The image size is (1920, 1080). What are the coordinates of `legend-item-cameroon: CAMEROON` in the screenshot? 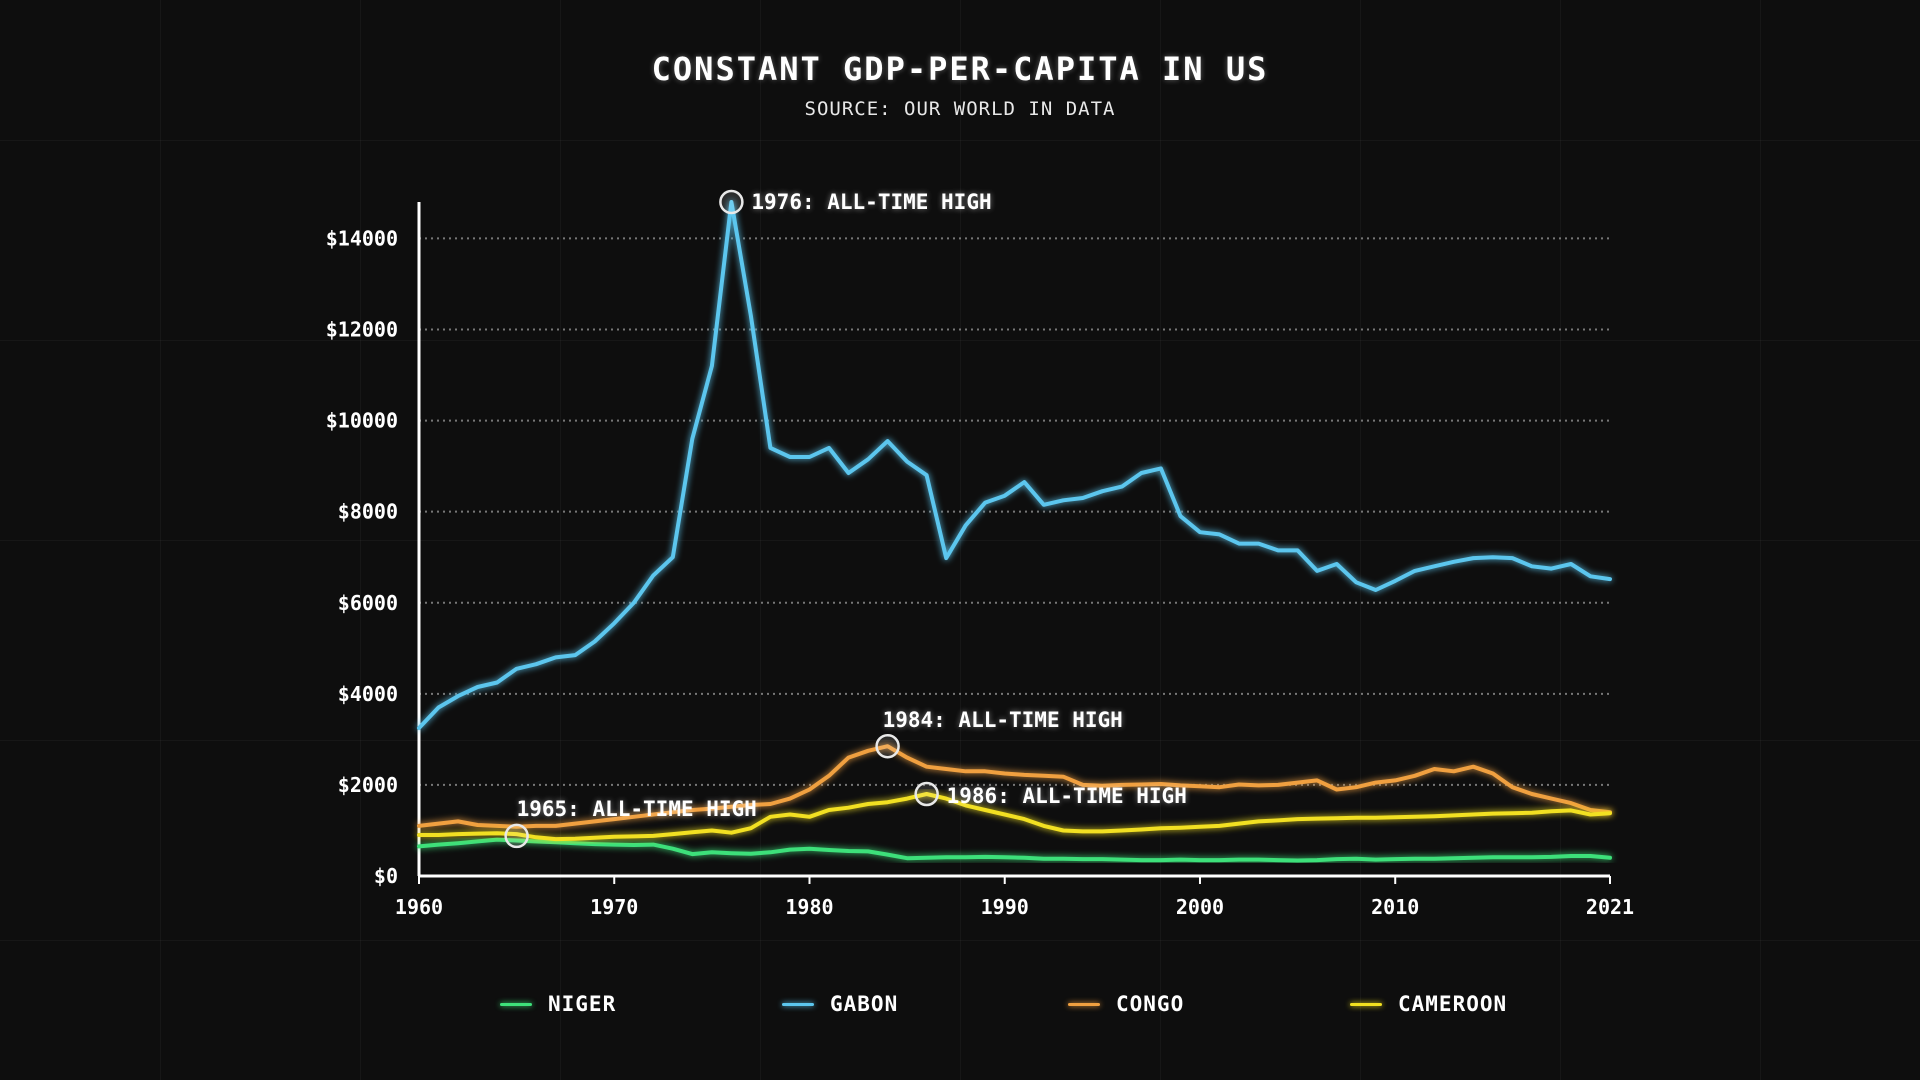 It's located at (1428, 1004).